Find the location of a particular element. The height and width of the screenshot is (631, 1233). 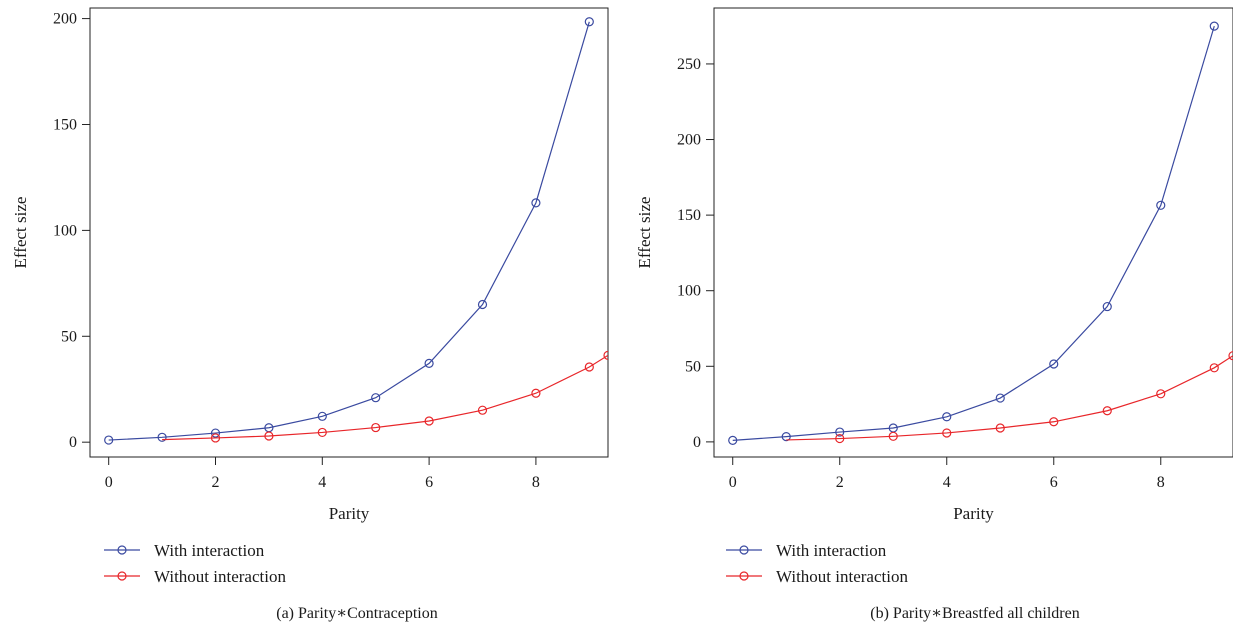

y-tick-label: 250 is located at coordinates (689, 64).